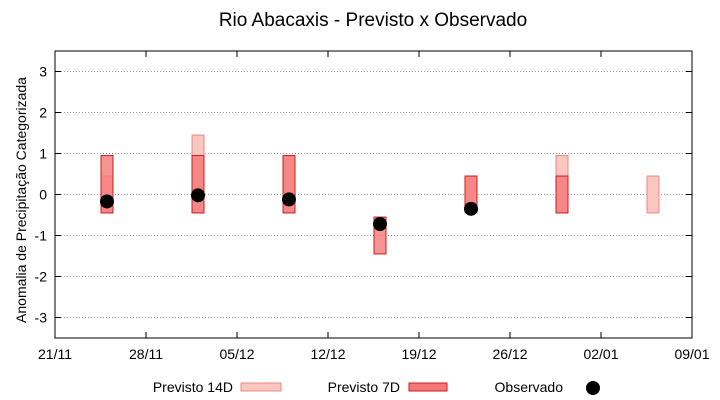 The image size is (720, 400). What do you see at coordinates (691, 354) in the screenshot?
I see `x-tick-label: 09/01` at bounding box center [691, 354].